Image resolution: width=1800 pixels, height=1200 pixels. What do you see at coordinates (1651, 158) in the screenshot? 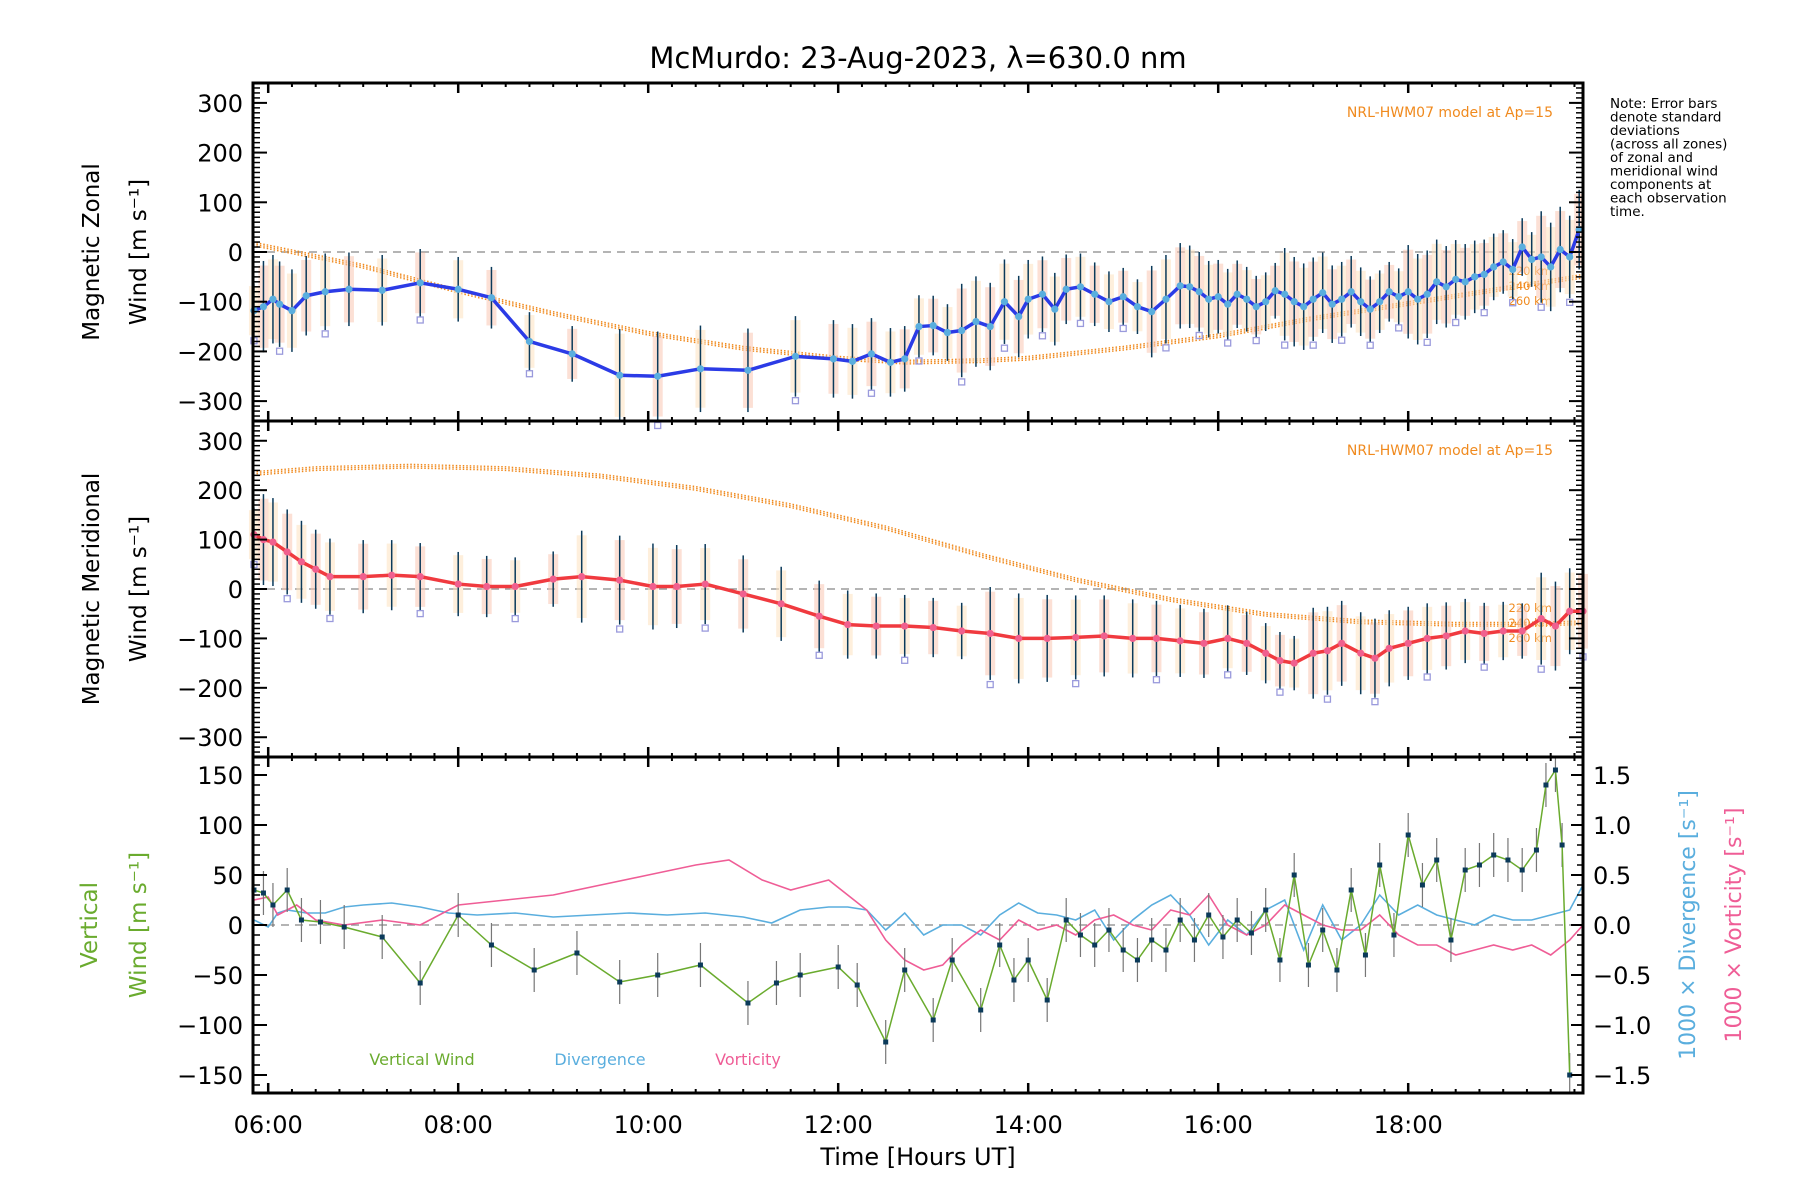
I see `note-line: of zonal and` at bounding box center [1651, 158].